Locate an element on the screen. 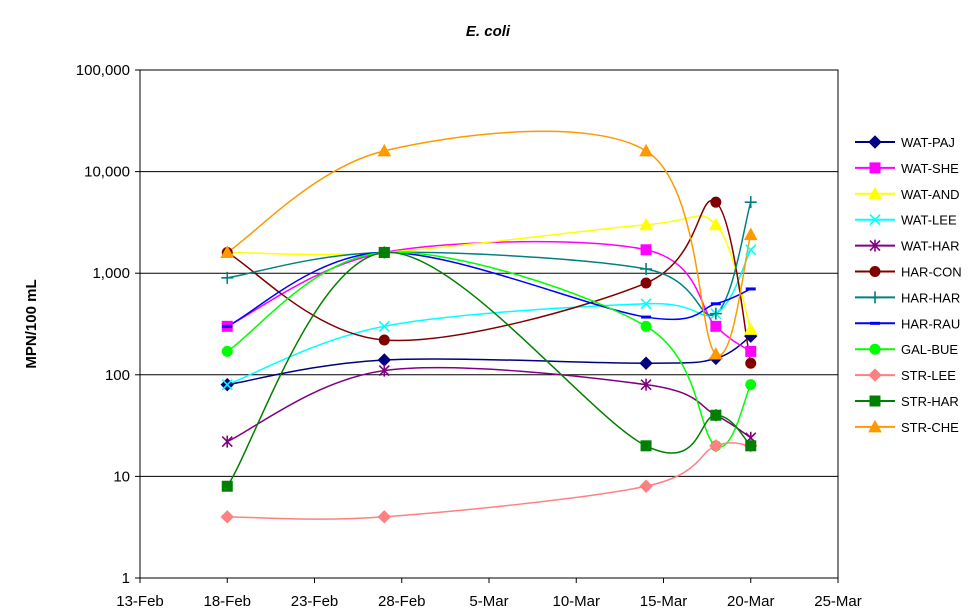 Image resolution: width=973 pixels, height=616 pixels. legend-label: WAT-PAJ is located at coordinates (928, 142).